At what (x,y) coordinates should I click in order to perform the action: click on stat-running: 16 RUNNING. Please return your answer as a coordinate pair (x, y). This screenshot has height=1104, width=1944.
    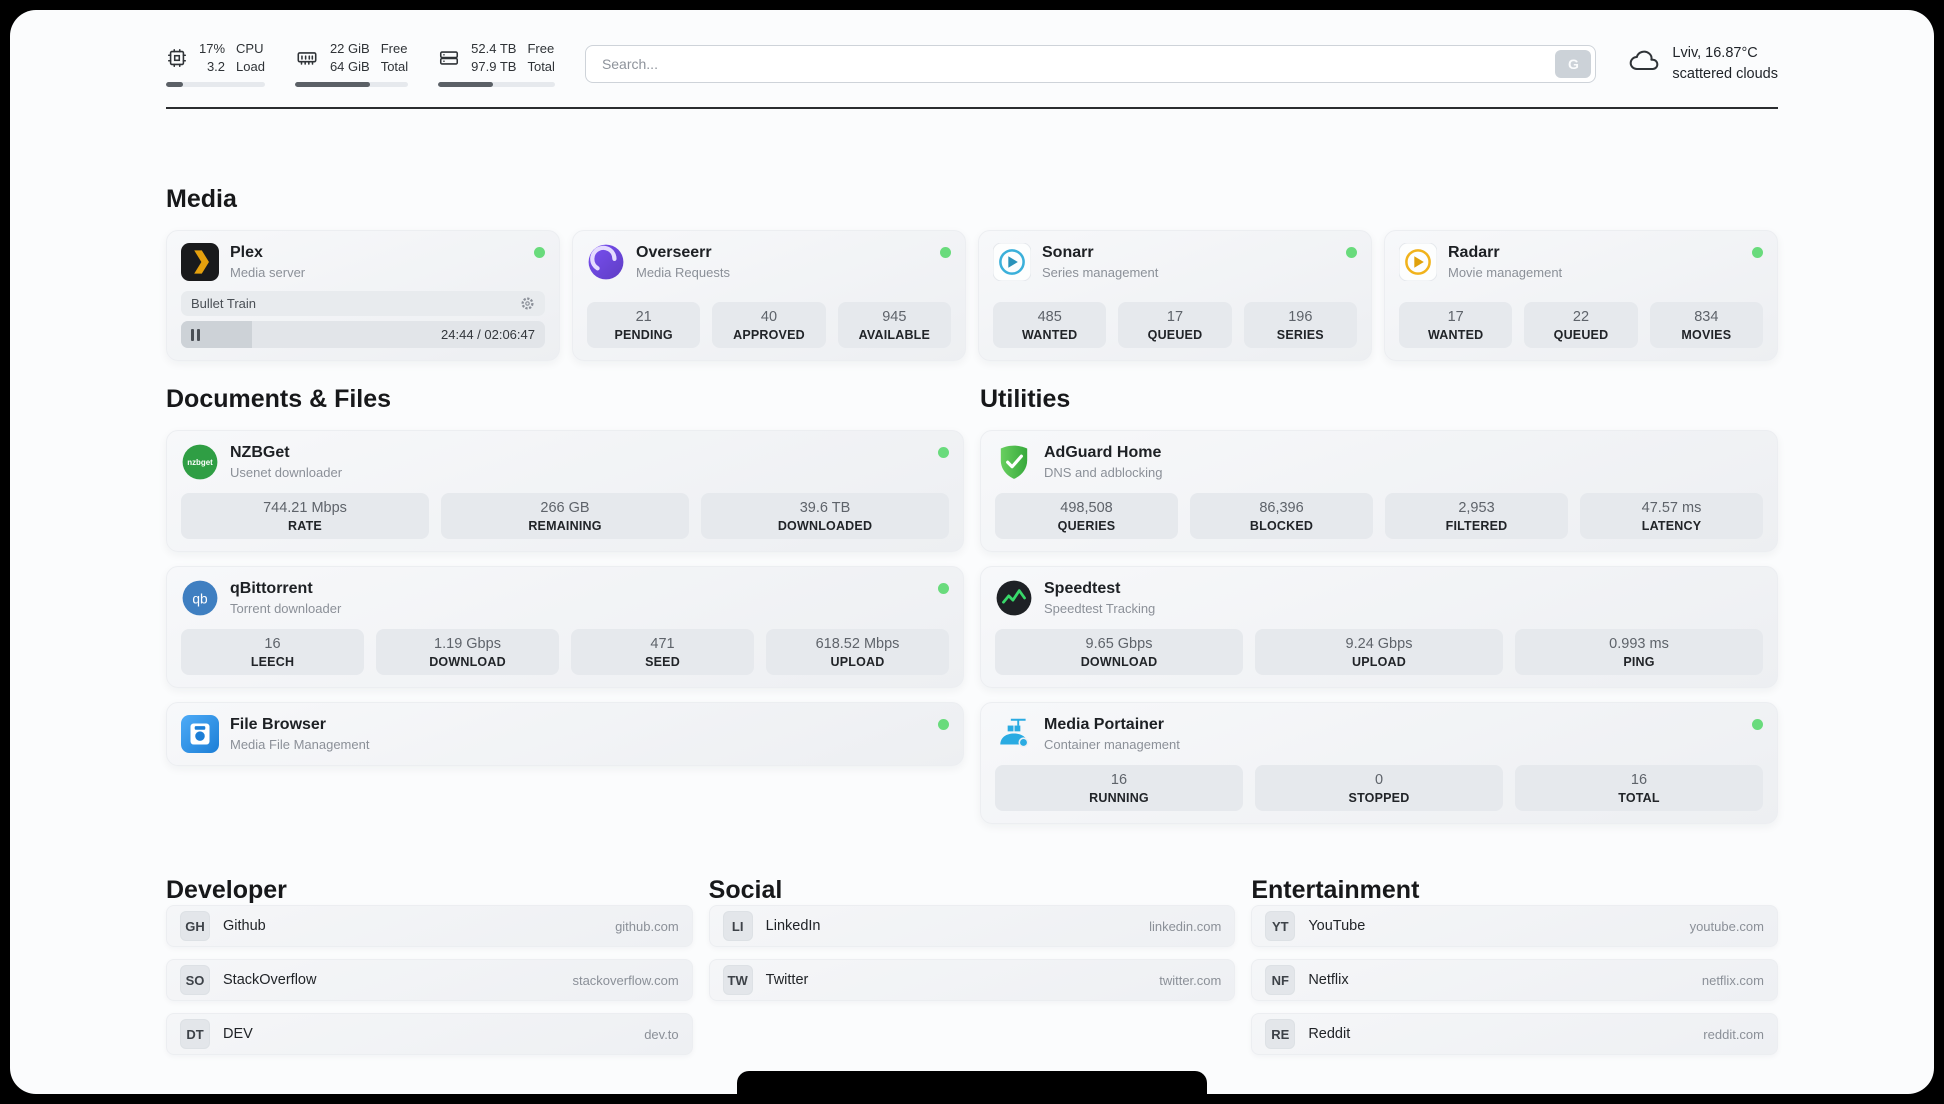
    Looking at the image, I should click on (1119, 788).